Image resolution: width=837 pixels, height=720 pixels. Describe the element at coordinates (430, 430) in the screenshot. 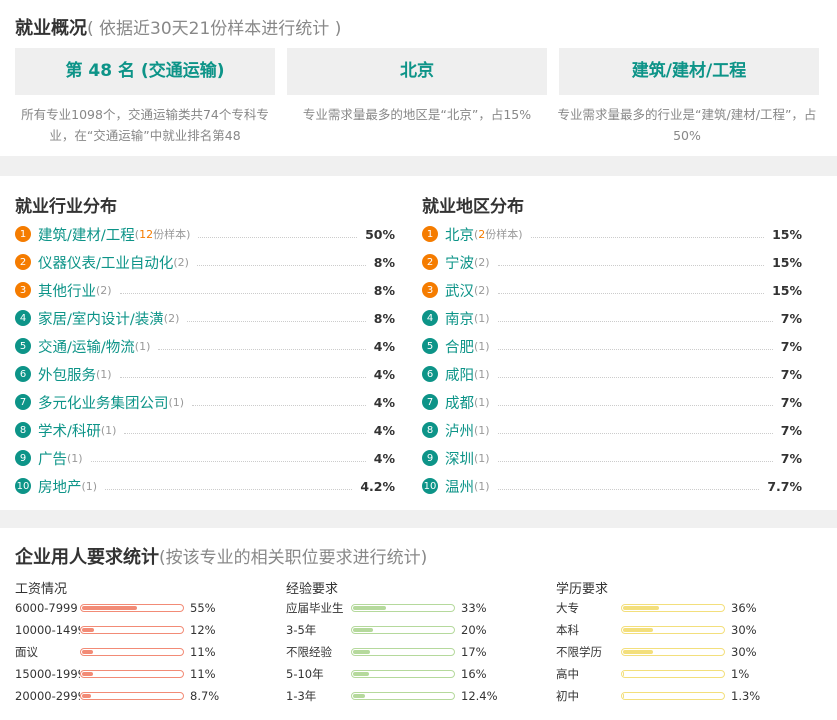

I see `rank-badge: 8` at that location.